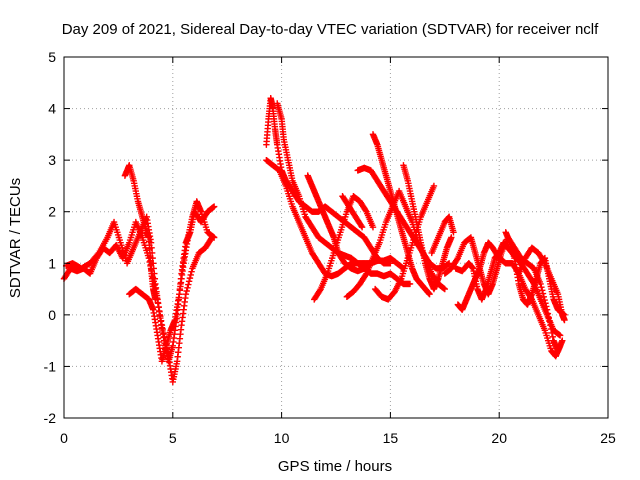 Image resolution: width=640 pixels, height=480 pixels. Describe the element at coordinates (52, 160) in the screenshot. I see `y-tick-label: 3` at that location.